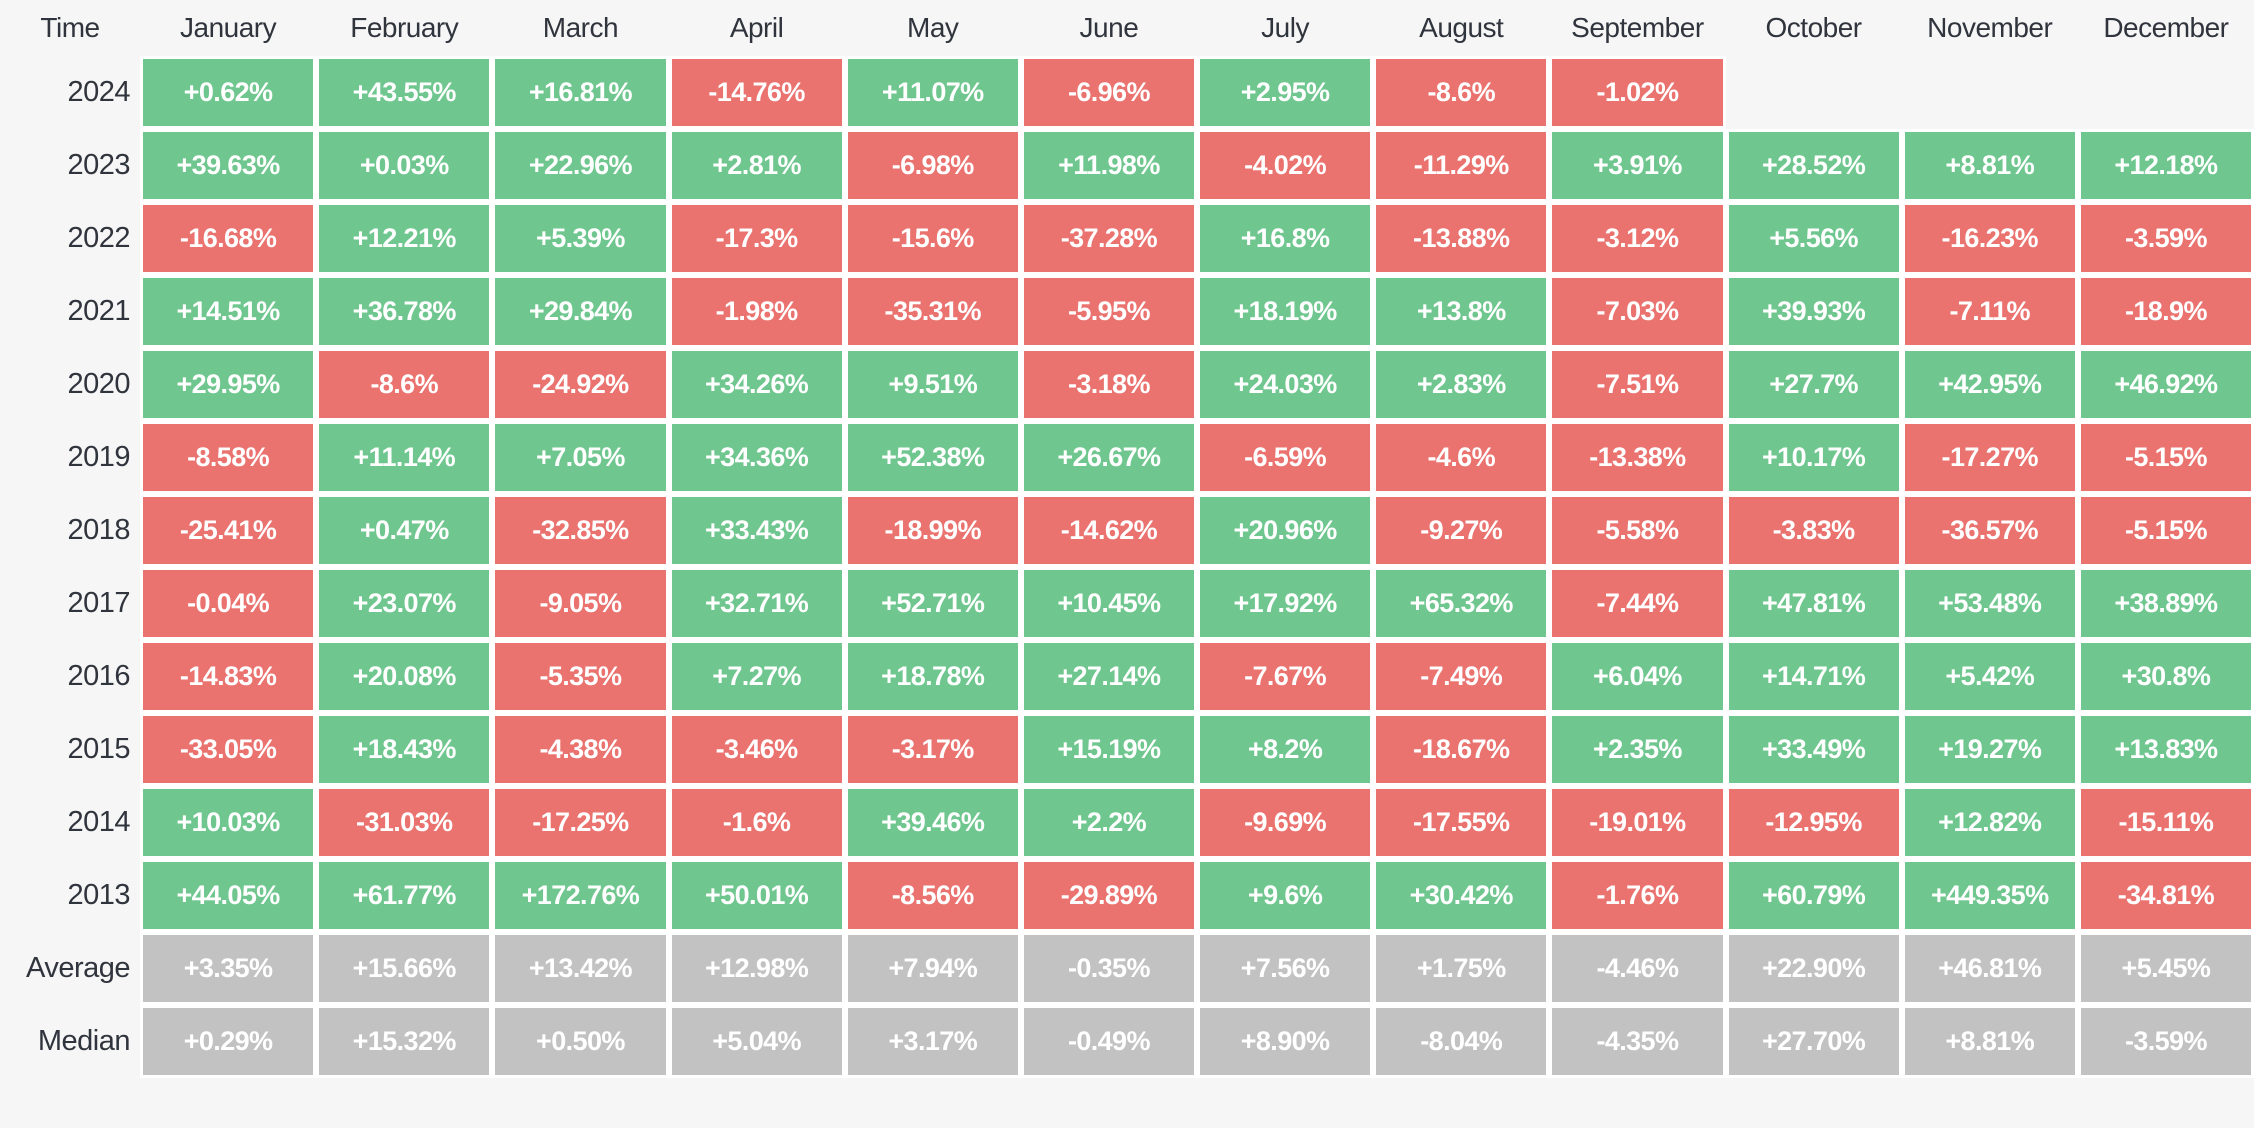 The image size is (2254, 1128). What do you see at coordinates (1813, 676) in the screenshot?
I see `return-cell-2016-october: +14.71%` at bounding box center [1813, 676].